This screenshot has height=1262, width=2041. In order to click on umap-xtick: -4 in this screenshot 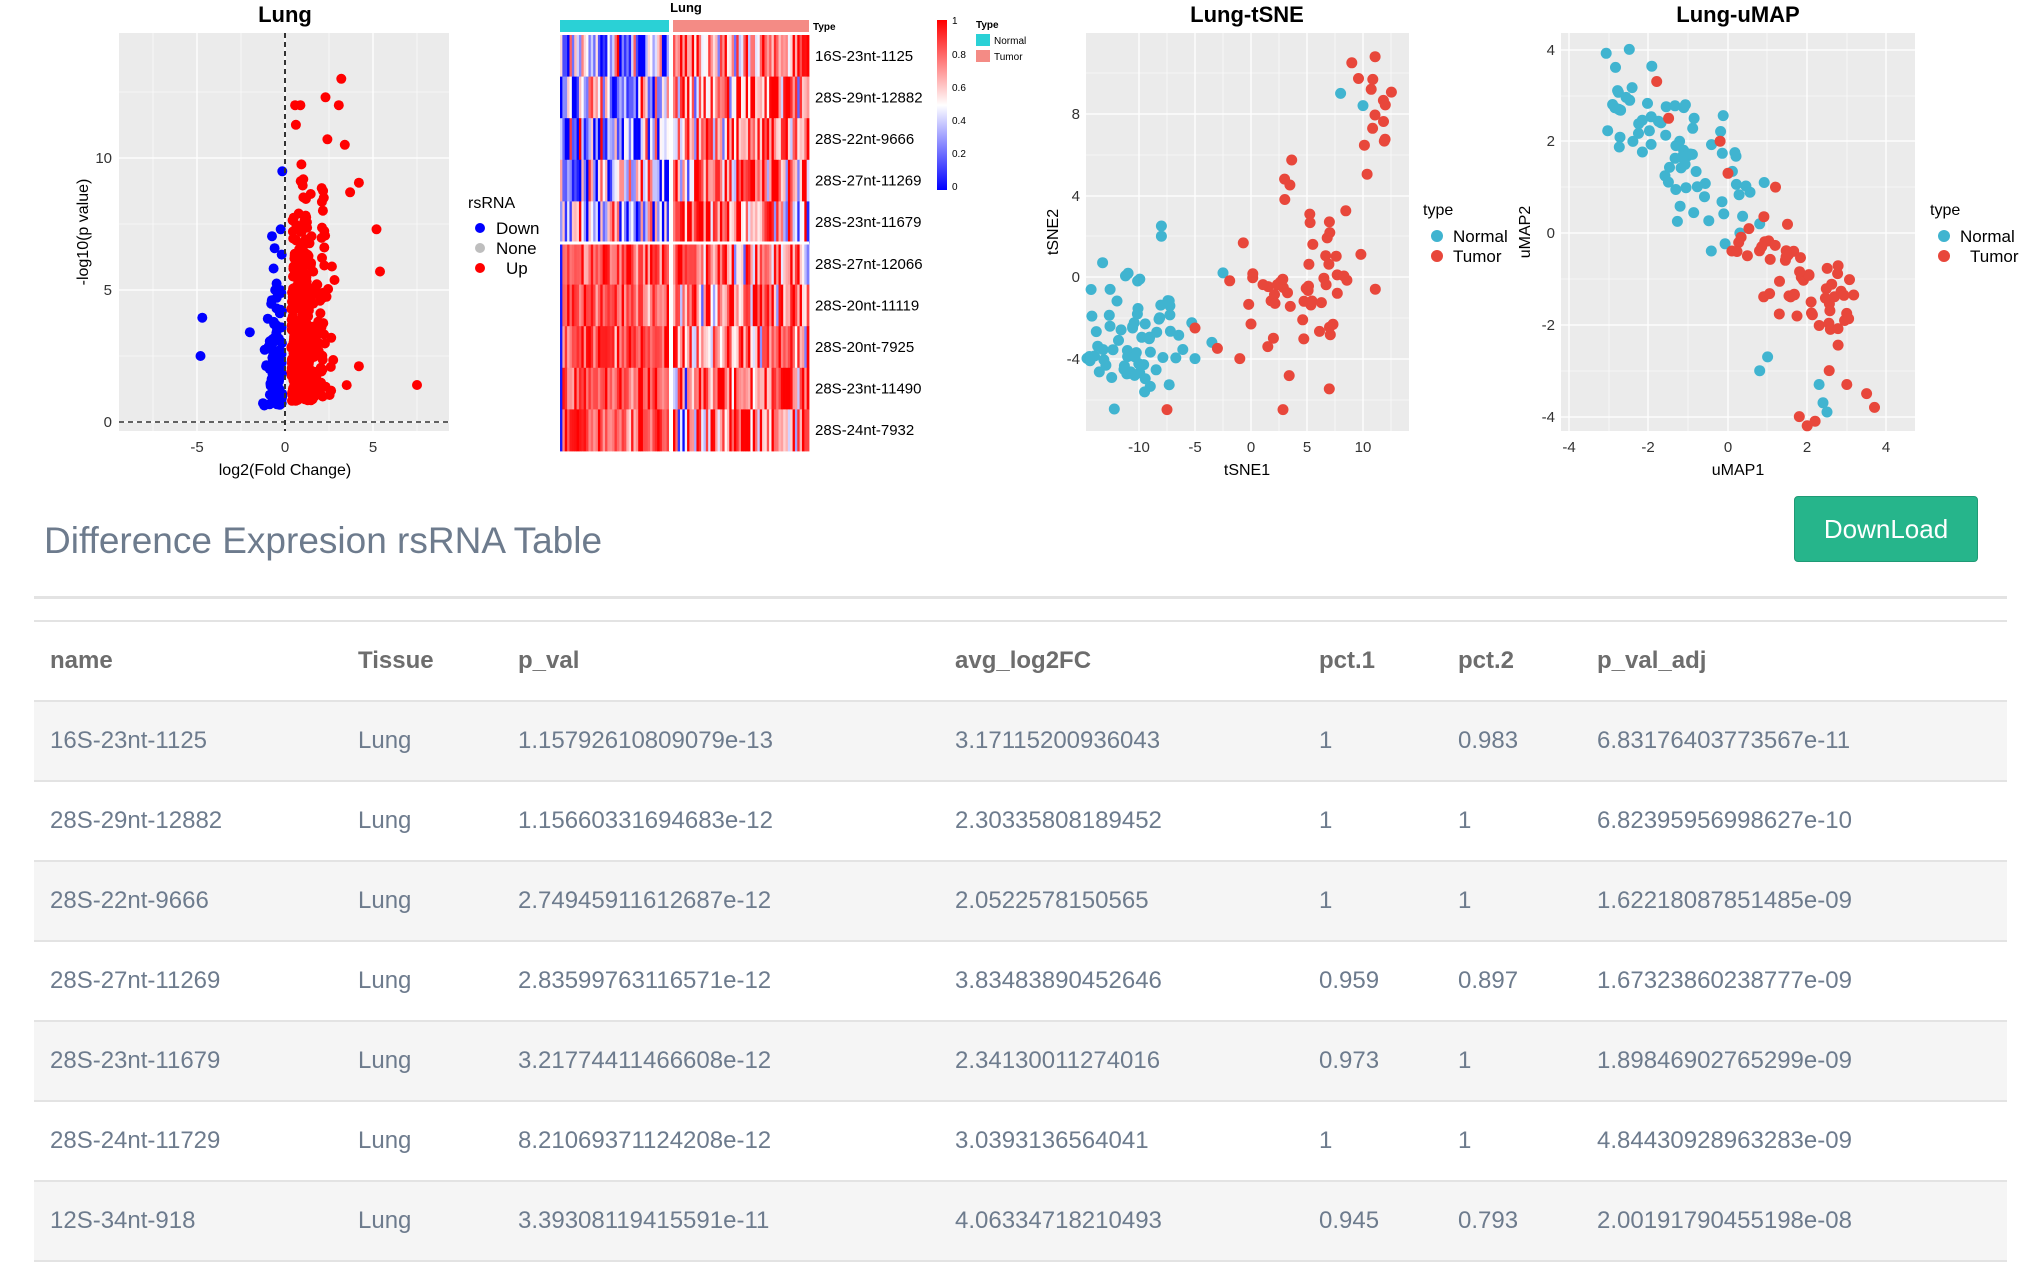, I will do `click(1568, 447)`.